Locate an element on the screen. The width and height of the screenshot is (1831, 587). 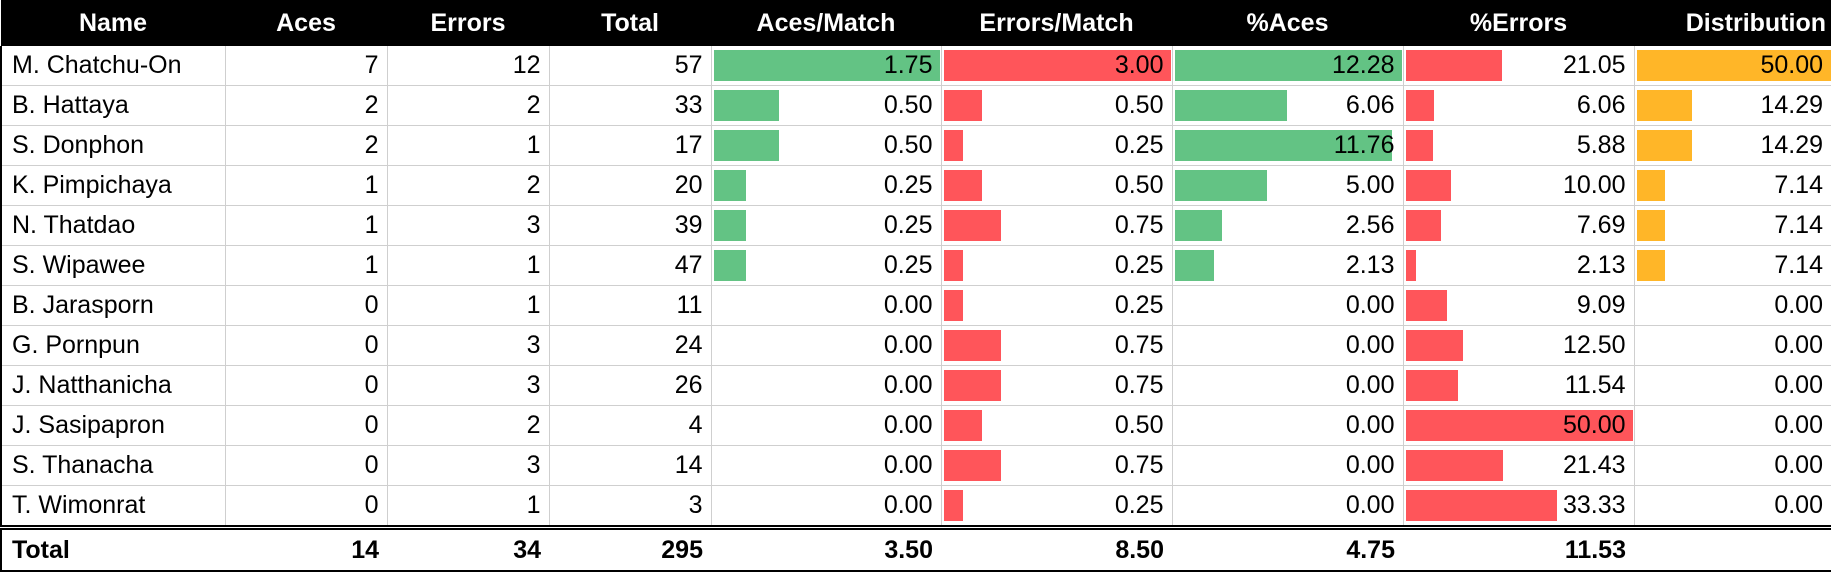
aces-per-match-cell: 1.75 is located at coordinates (825, 66).